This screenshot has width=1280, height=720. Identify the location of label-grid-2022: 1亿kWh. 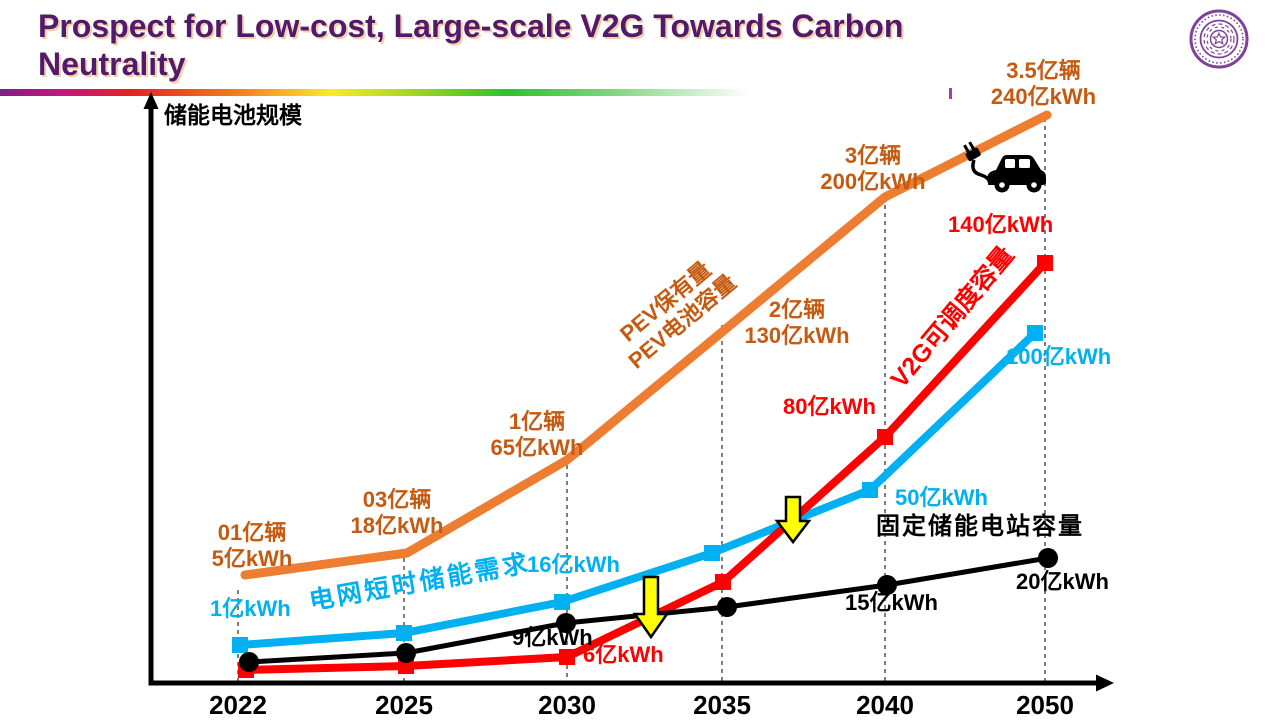
(250, 608).